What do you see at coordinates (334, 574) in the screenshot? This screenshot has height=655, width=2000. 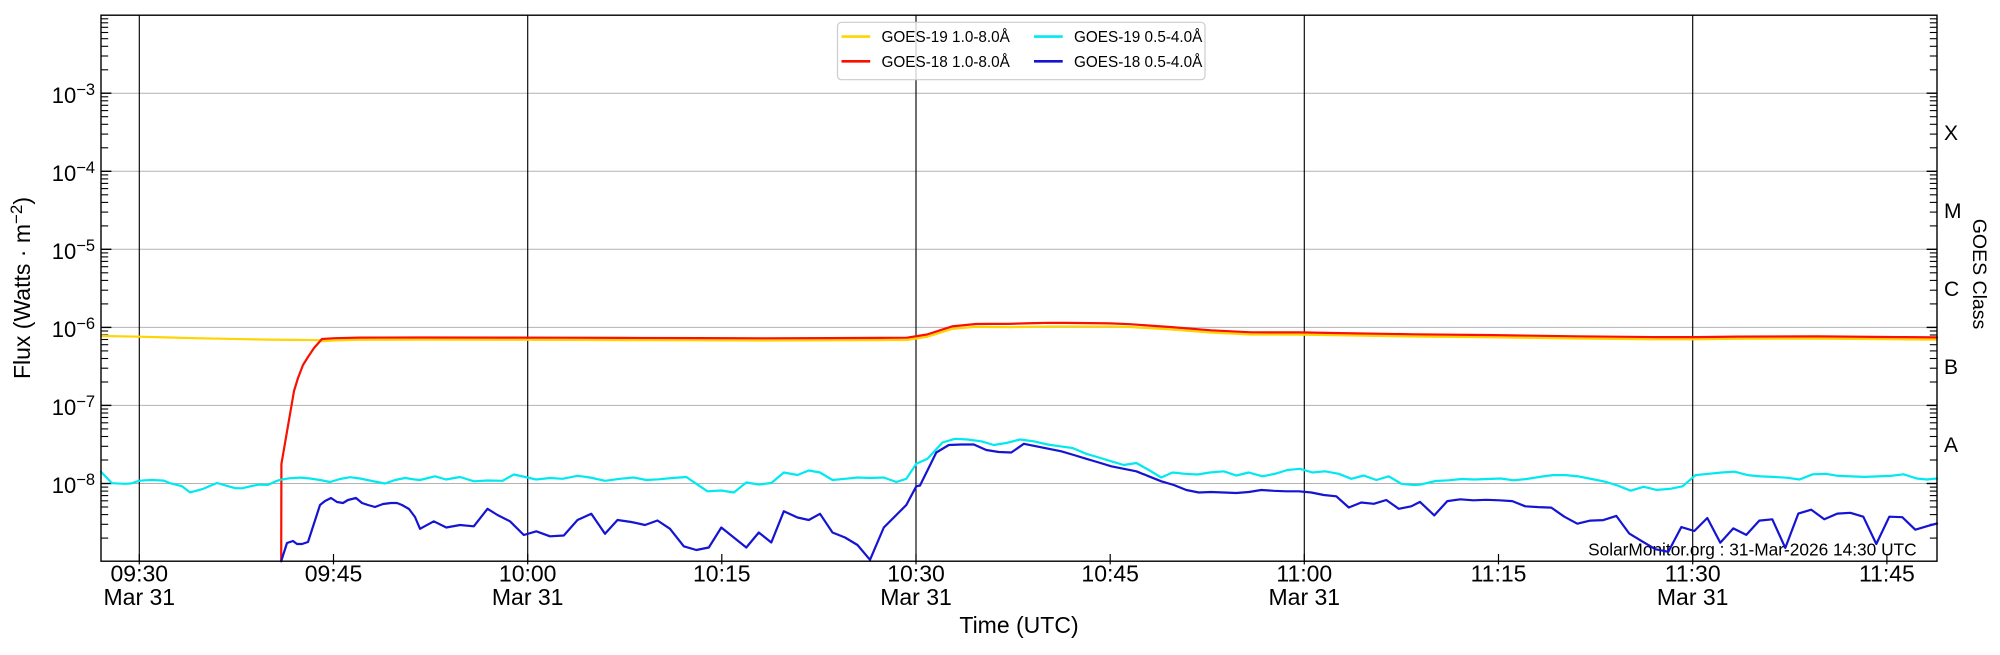 I see `svg-text: 09:45` at bounding box center [334, 574].